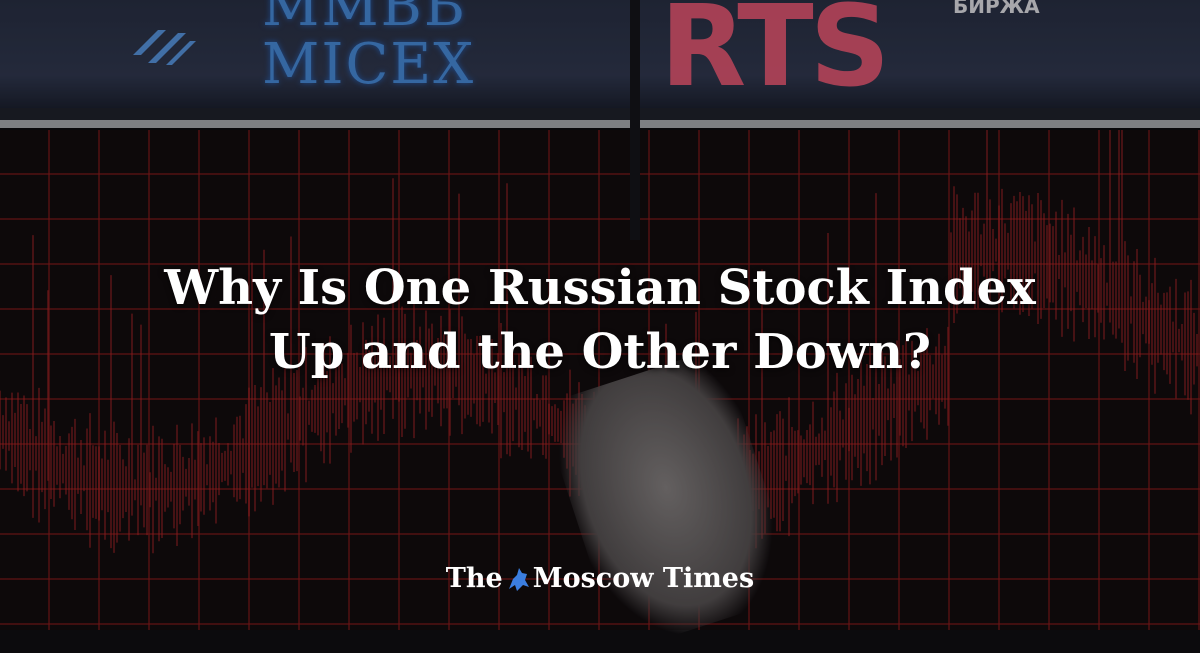 The image size is (1200, 653). Describe the element at coordinates (996, 9) in the screenshot. I see `rts-subtitle: БИРЖА` at that location.